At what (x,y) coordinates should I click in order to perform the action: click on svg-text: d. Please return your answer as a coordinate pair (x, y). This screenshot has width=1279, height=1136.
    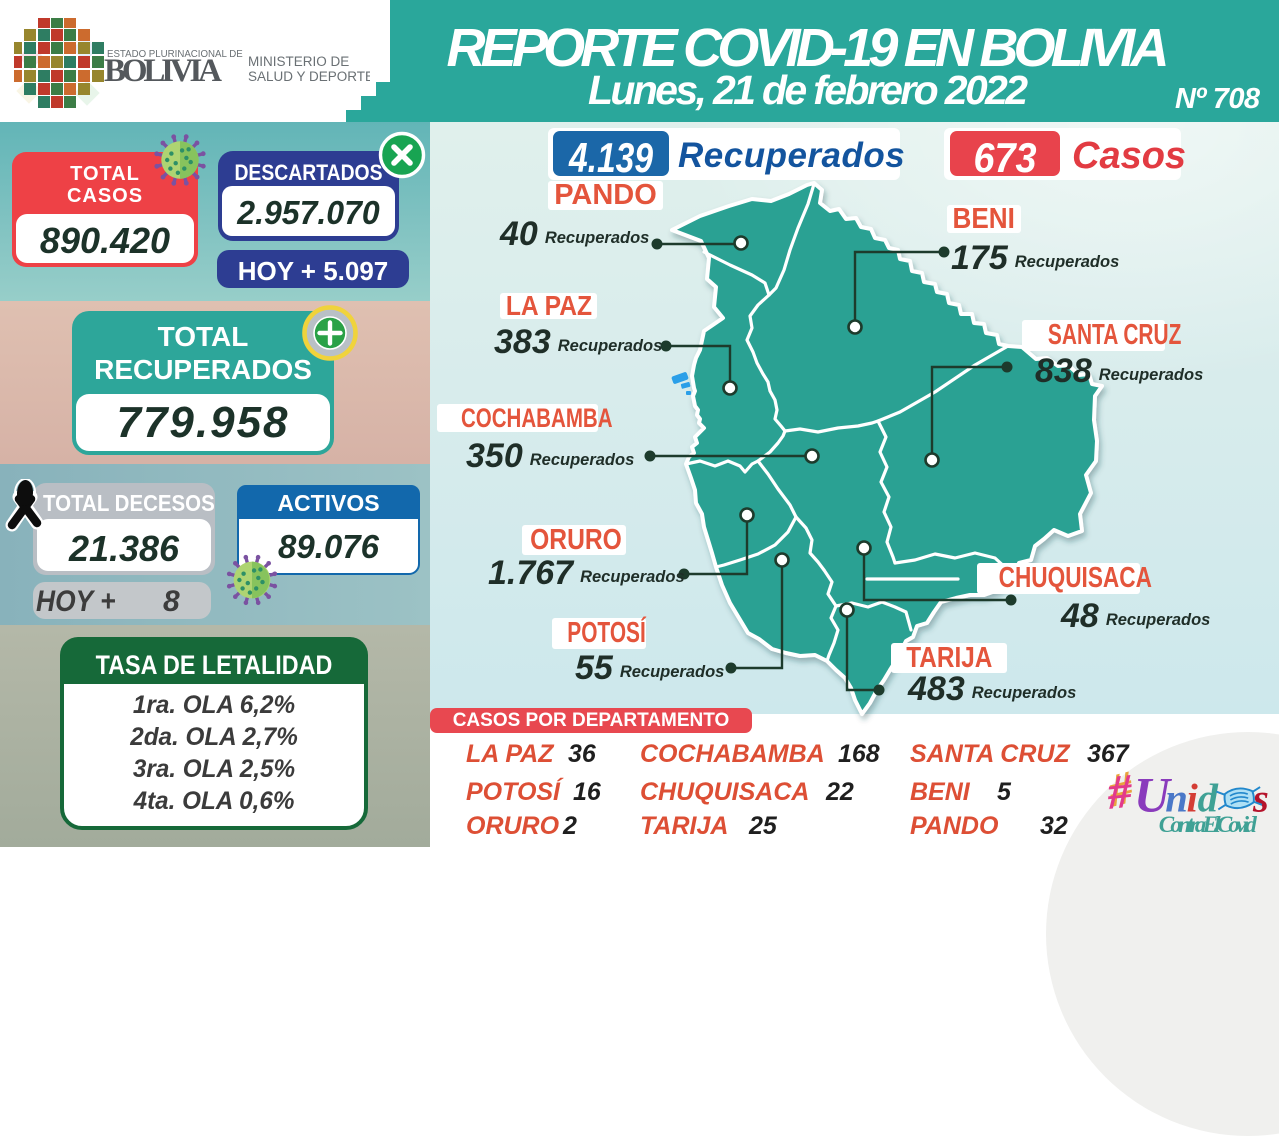
    Looking at the image, I should click on (1208, 798).